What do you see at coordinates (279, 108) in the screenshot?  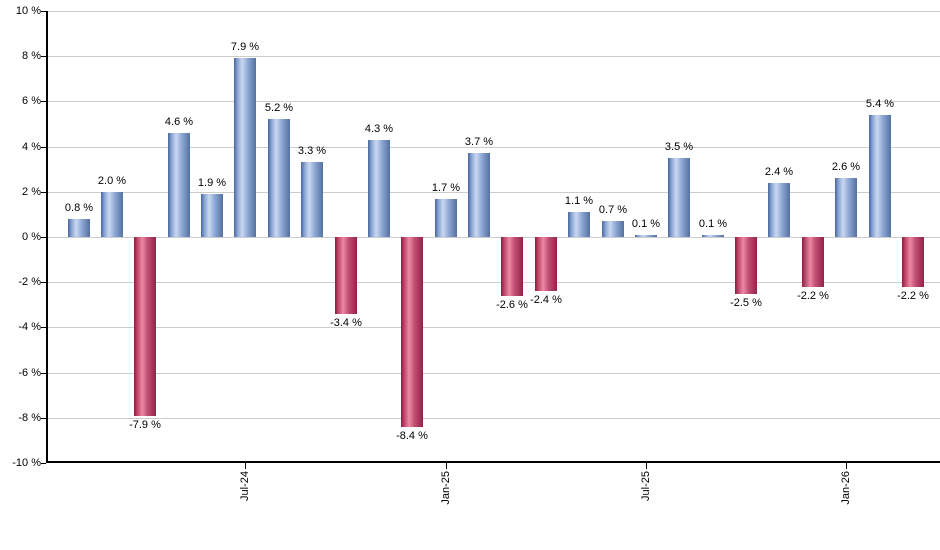 I see `bar-value-label: 5.2 %` at bounding box center [279, 108].